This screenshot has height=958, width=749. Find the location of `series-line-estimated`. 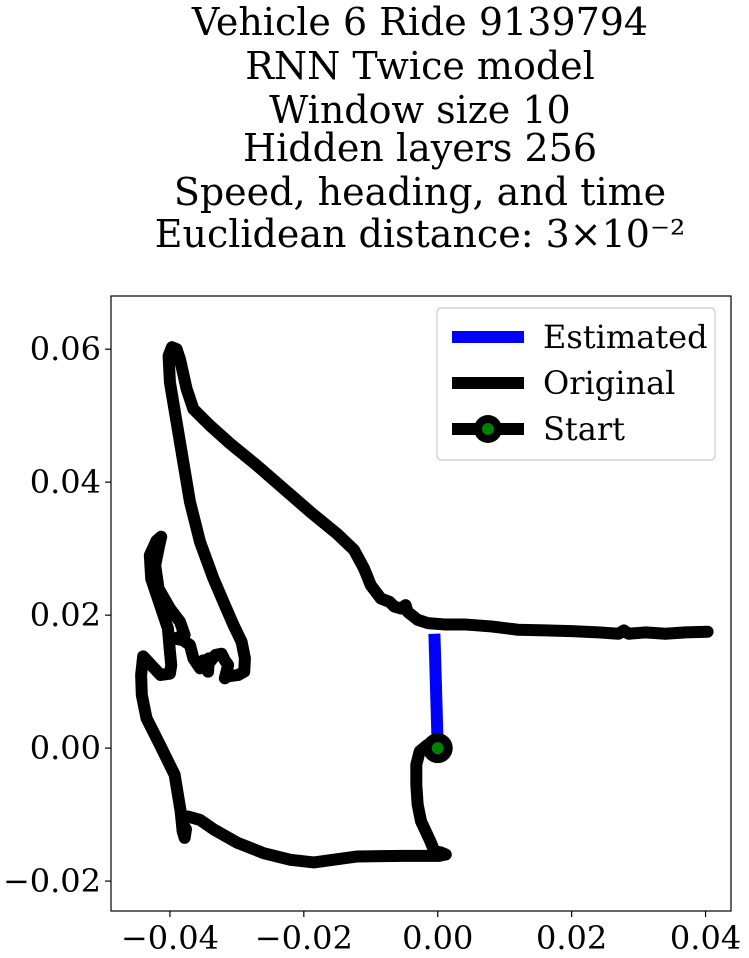

series-line-estimated is located at coordinates (436, 691).